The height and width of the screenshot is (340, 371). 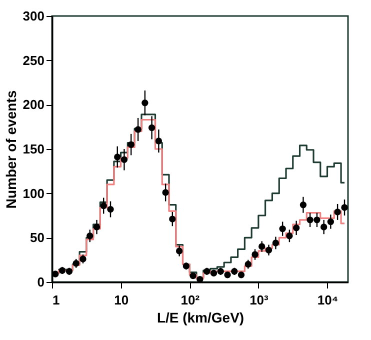 I want to click on y-axis-title: Number of events, so click(x=10, y=149).